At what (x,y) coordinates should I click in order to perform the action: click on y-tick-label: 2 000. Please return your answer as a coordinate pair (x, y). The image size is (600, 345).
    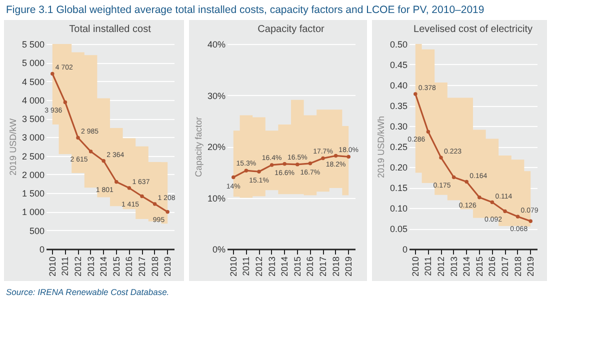
    Looking at the image, I should click on (33, 175).